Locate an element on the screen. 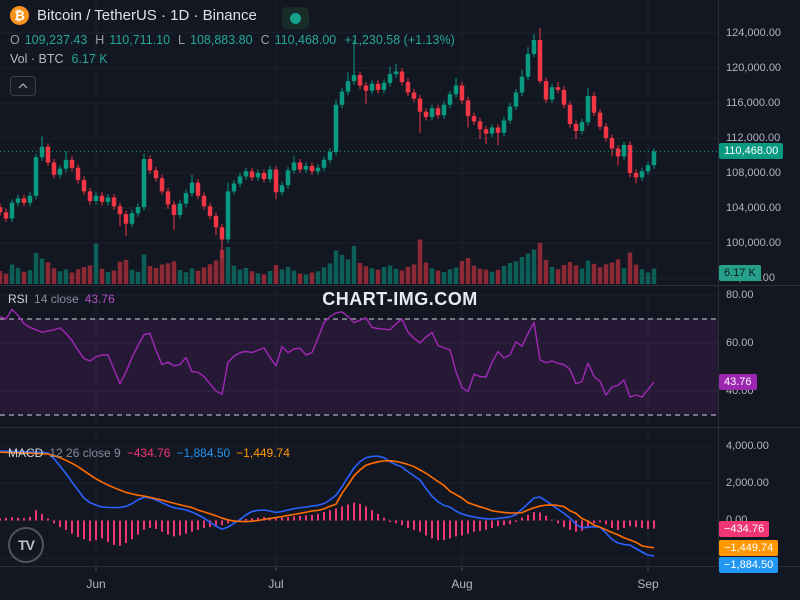 Image resolution: width=800 pixels, height=600 pixels. macd-histogram-value: −434.76 is located at coordinates (148, 453).